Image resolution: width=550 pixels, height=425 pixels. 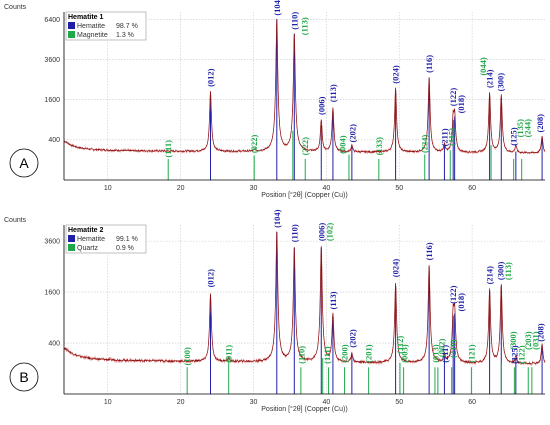 I want to click on peak-label: (013), so click(x=436, y=353).